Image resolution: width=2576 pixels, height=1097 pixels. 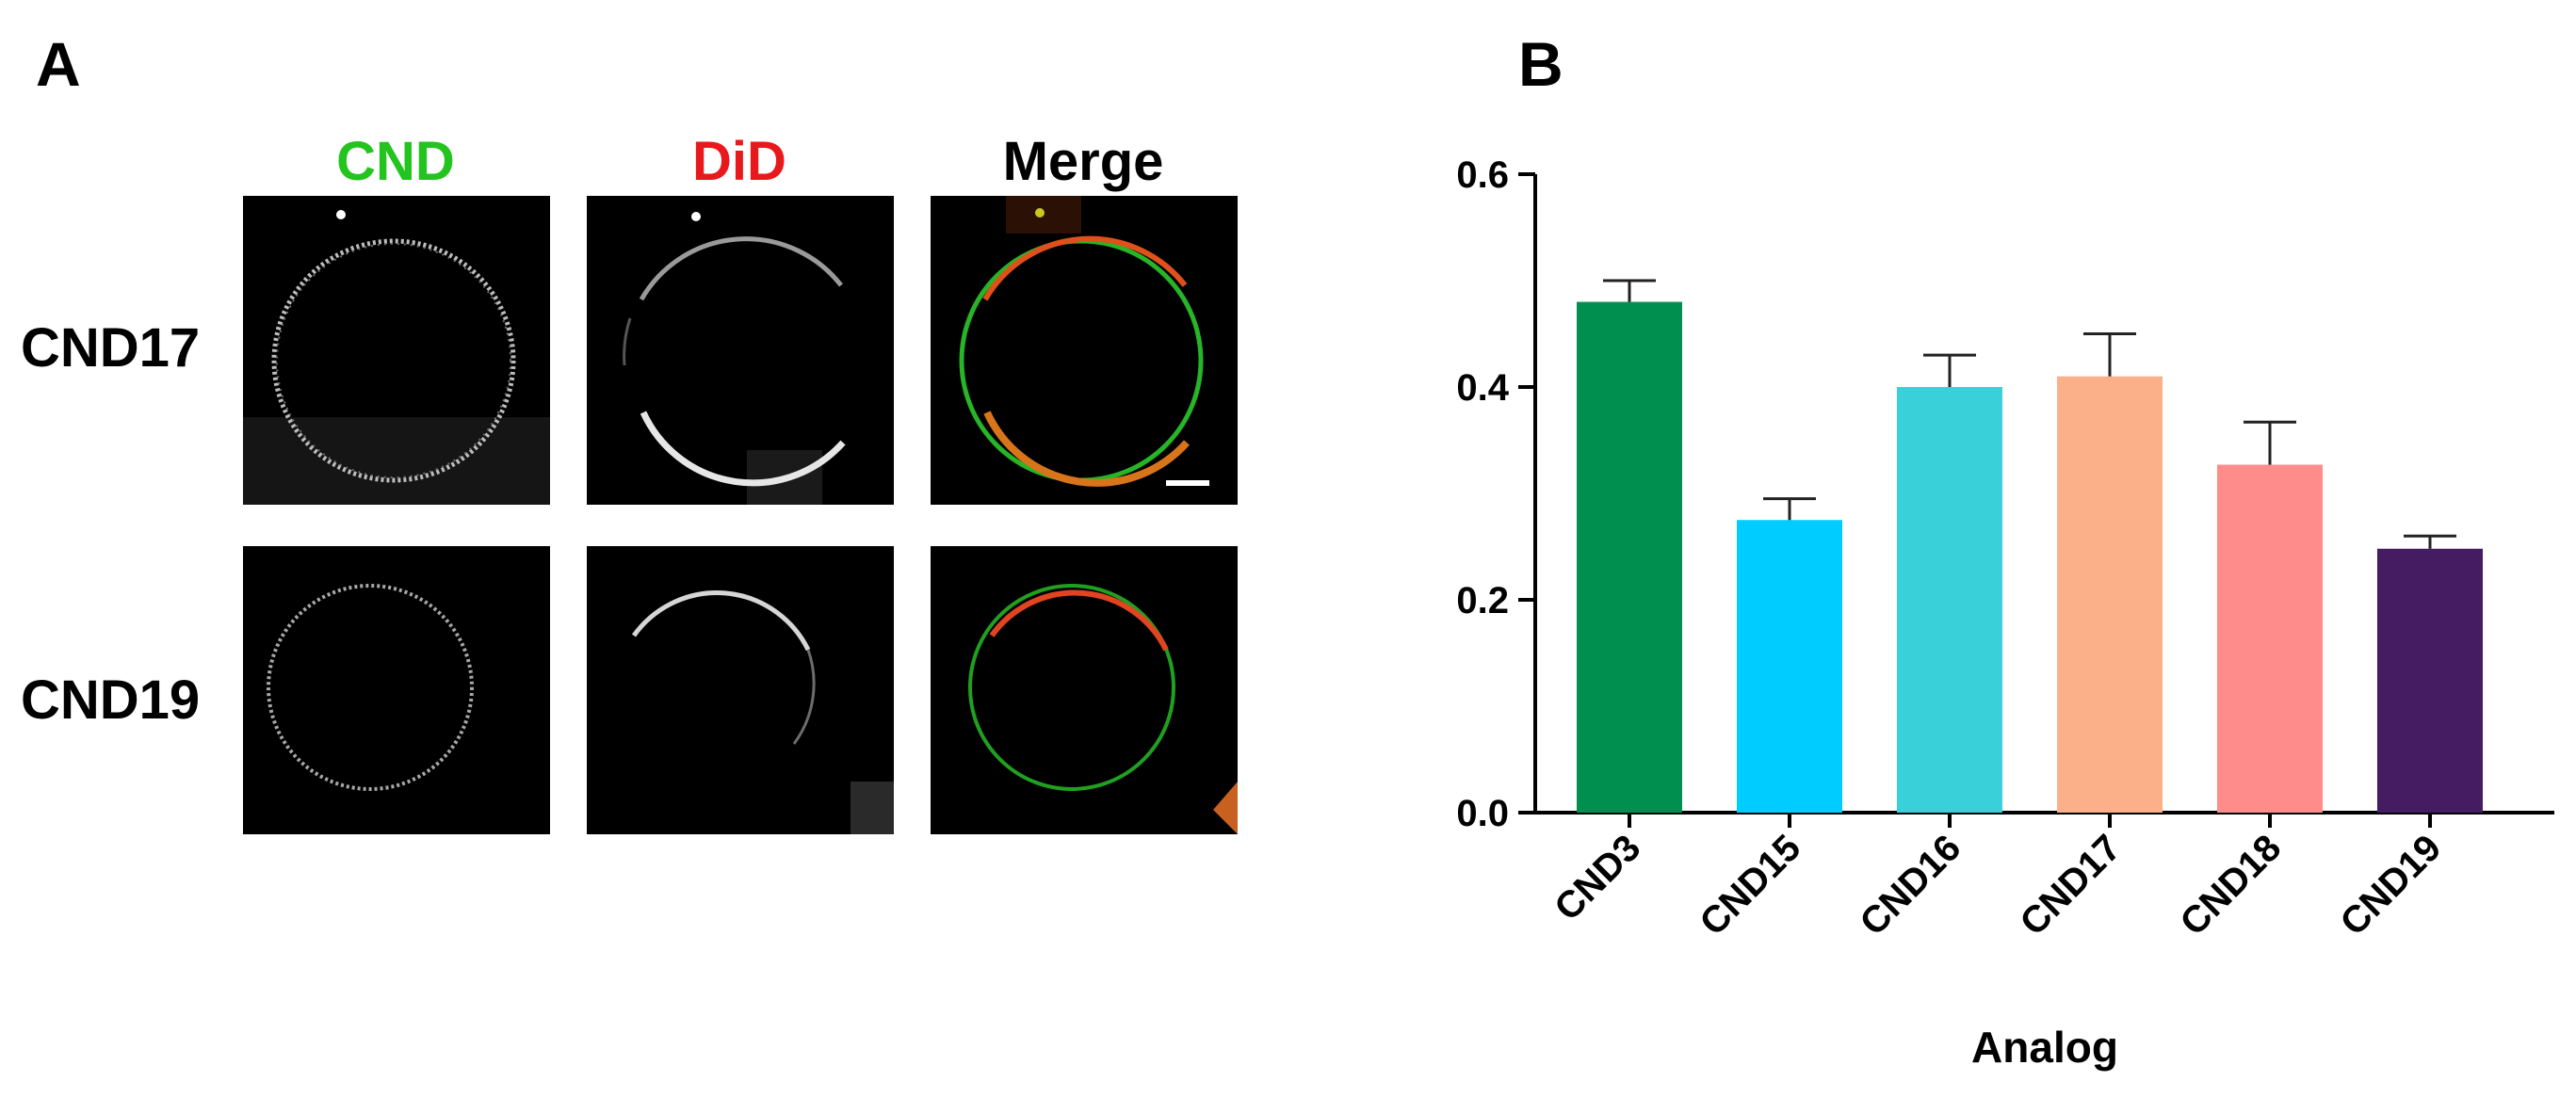 I want to click on y-tick-label: 0.2, so click(x=1482, y=600).